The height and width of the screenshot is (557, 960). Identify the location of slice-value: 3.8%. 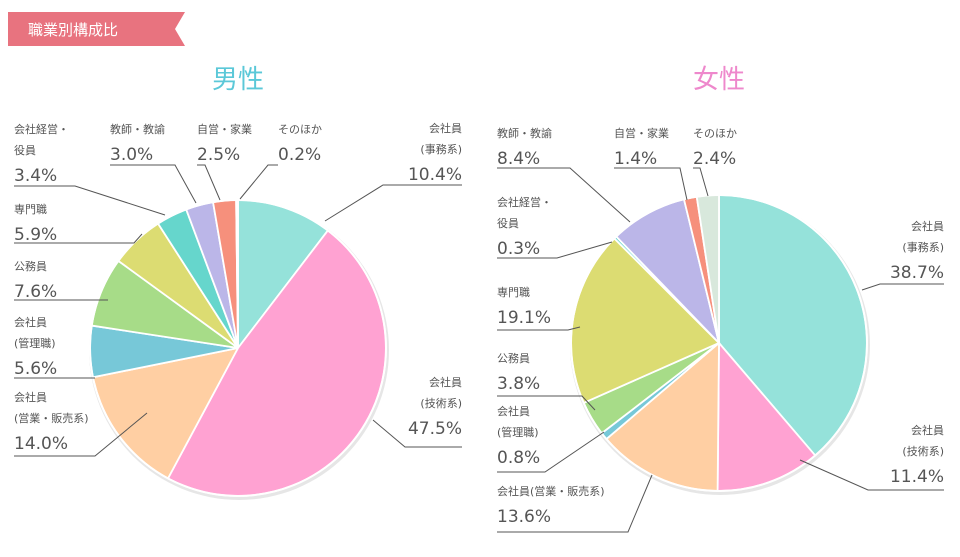
(518, 384).